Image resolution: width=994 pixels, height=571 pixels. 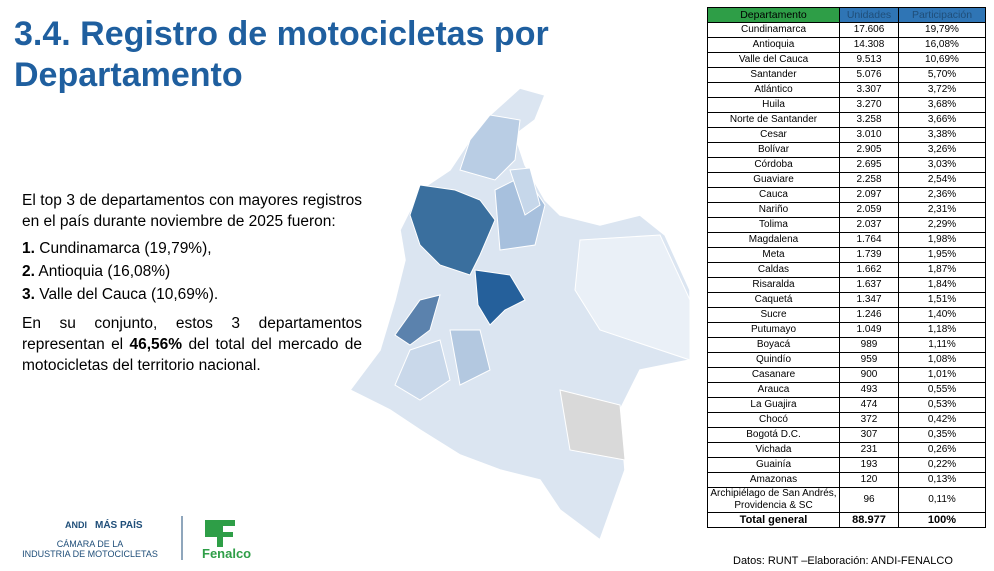 I want to click on list-item: 2. Antioquia (16,08%), so click(x=192, y=271).